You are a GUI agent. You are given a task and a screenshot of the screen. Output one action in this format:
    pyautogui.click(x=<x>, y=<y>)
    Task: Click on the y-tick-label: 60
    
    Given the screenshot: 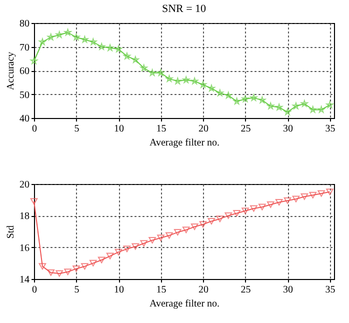 What is the action you would take?
    pyautogui.click(x=25, y=71)
    